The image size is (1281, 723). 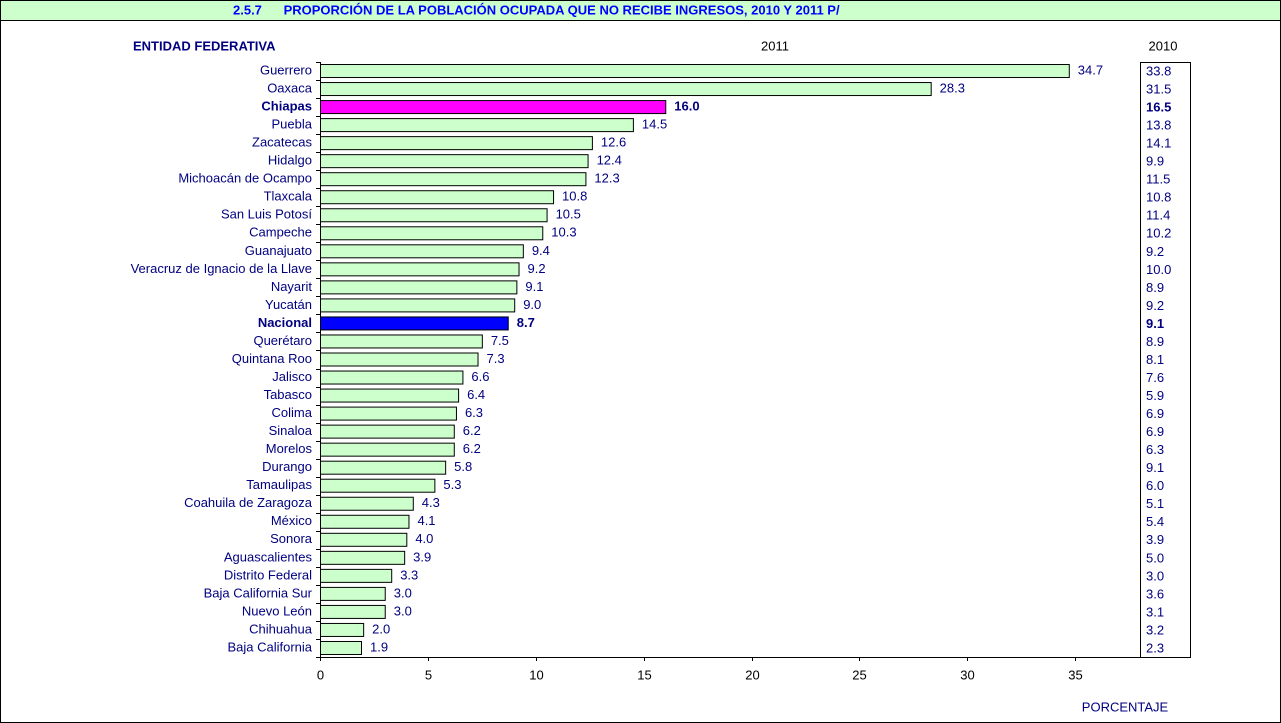 I want to click on table-box, so click(x=1165, y=360).